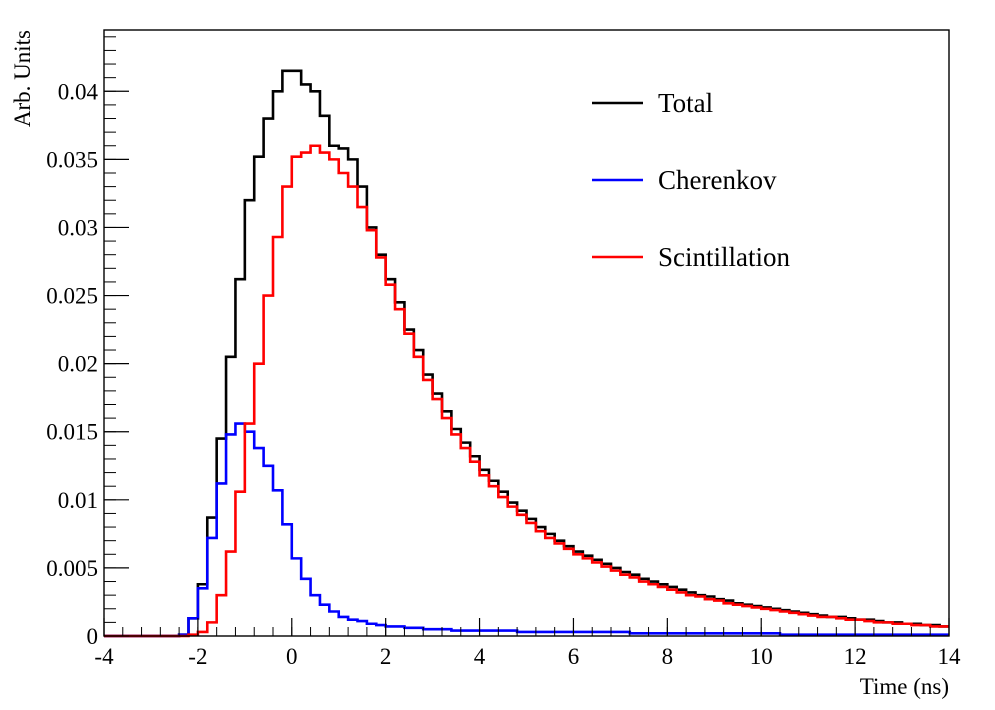 The image size is (995, 710). I want to click on legend-label-cherenkov: Cherenkov, so click(717, 180).